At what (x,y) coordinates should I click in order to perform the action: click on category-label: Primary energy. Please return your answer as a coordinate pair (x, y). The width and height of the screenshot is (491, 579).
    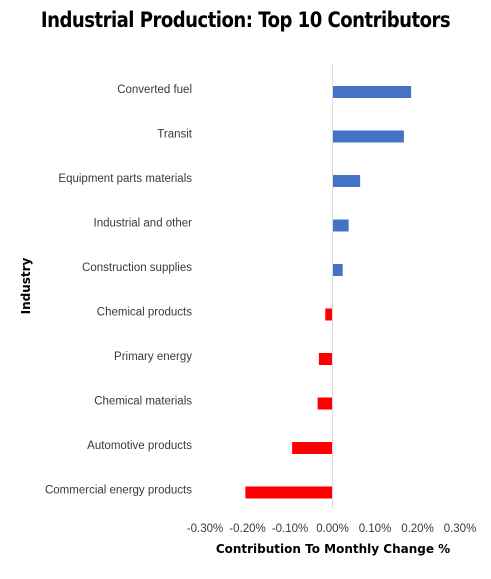
    Looking at the image, I should click on (153, 357).